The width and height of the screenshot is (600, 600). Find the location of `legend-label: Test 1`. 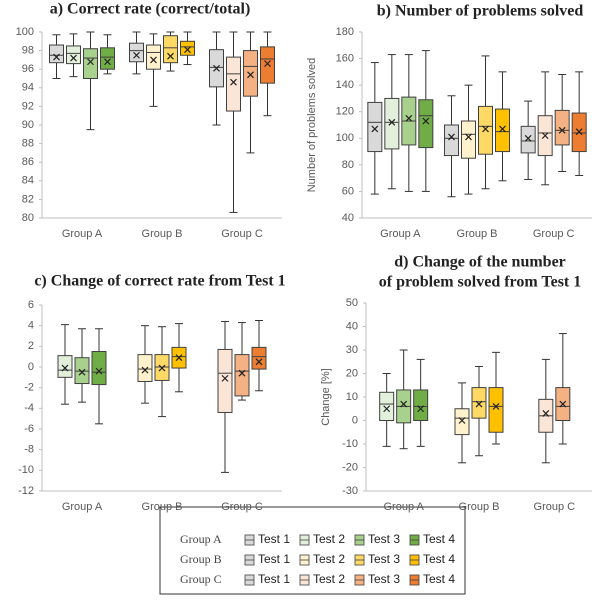

legend-label: Test 1 is located at coordinates (274, 579).